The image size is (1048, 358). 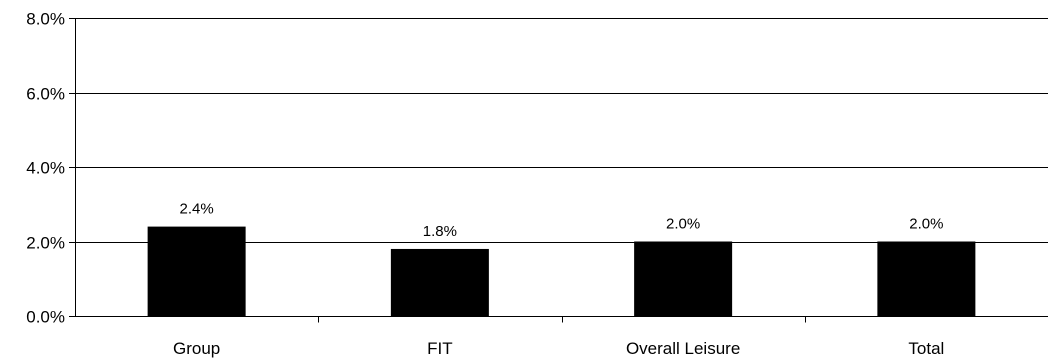 What do you see at coordinates (683, 348) in the screenshot?
I see `x-tick-label: Overall Leisure` at bounding box center [683, 348].